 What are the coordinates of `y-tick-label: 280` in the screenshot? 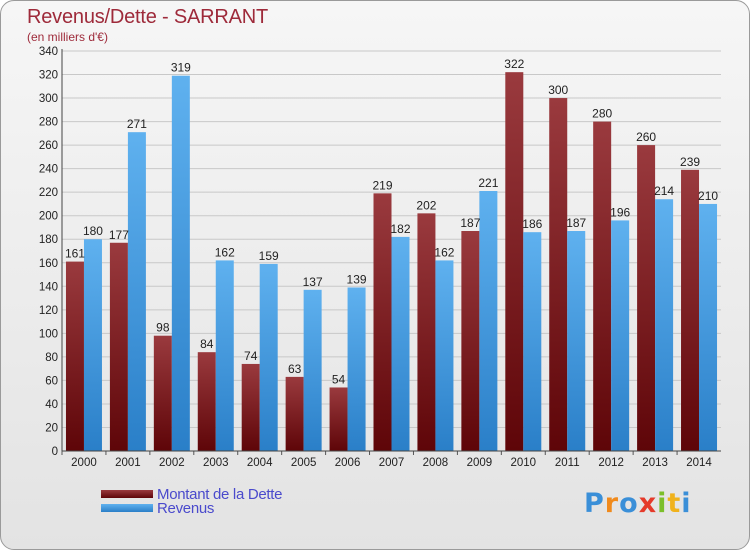 It's located at (48, 123).